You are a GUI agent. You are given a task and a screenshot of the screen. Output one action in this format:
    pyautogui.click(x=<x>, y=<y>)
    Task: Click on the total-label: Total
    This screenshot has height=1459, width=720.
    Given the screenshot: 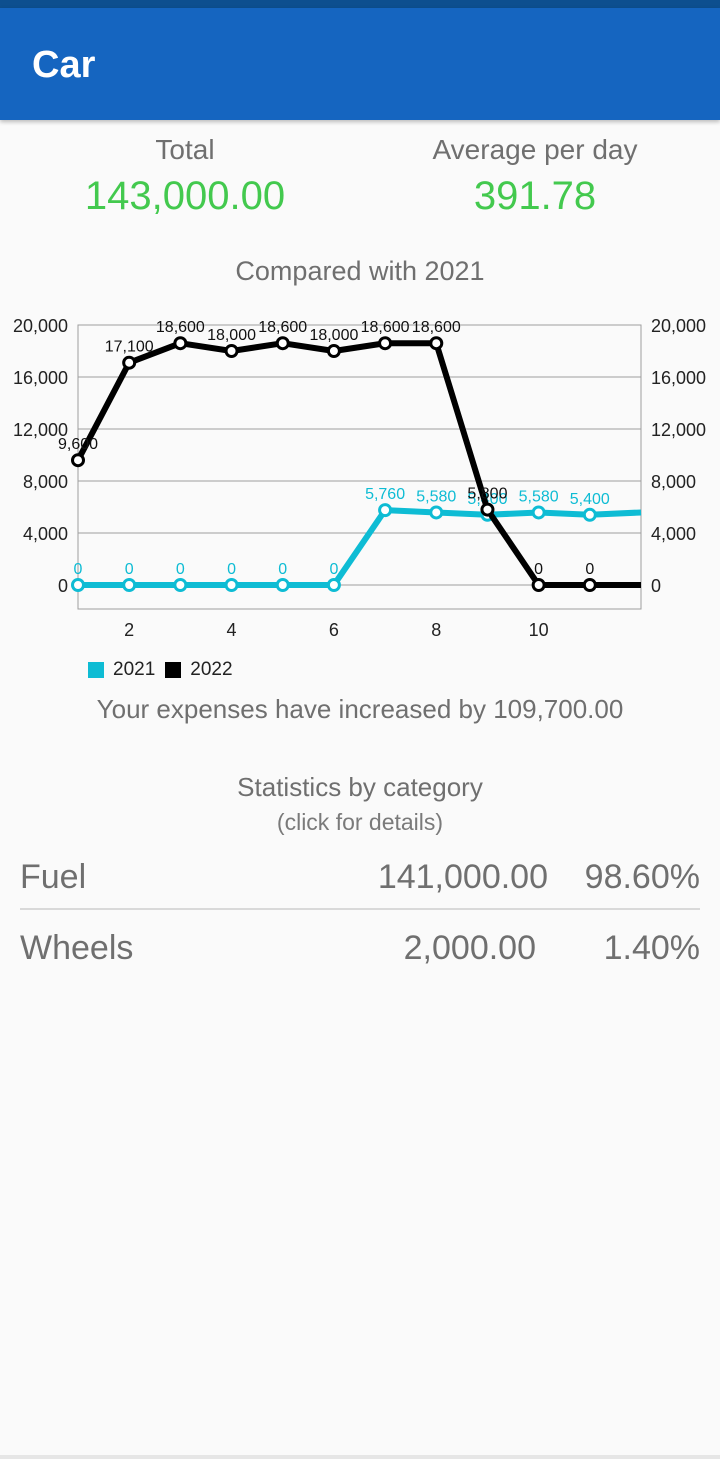 What is the action you would take?
    pyautogui.click(x=185, y=149)
    